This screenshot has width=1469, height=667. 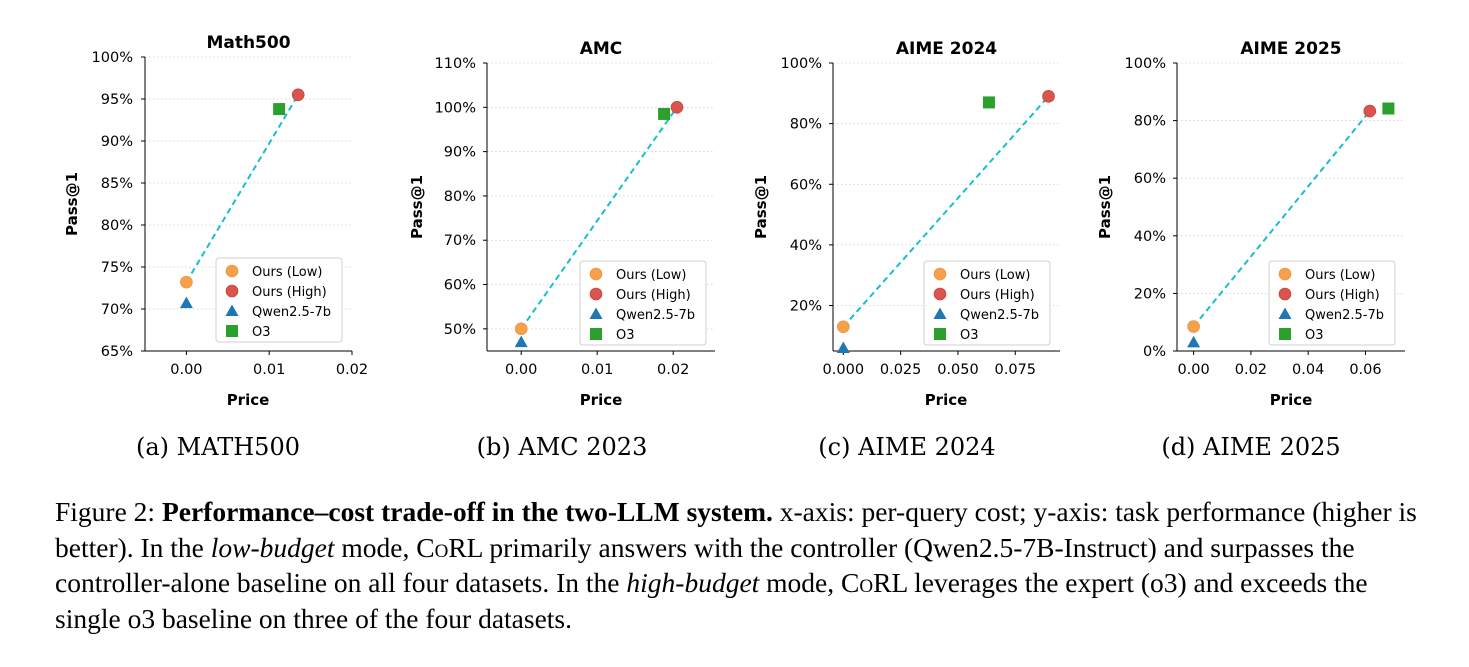 I want to click on chart2-x-tick-label: 0.02, so click(x=673, y=370).